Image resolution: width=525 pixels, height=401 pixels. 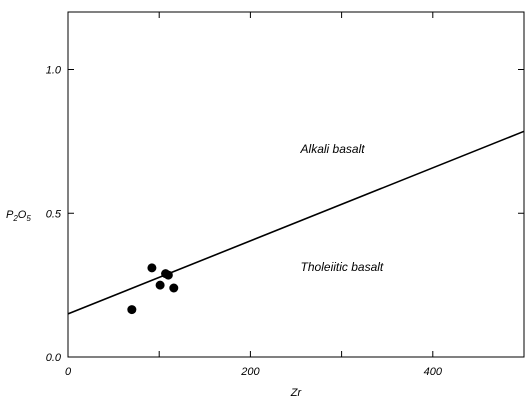 I want to click on y-axis-label-sub1: 2, so click(x=15, y=218).